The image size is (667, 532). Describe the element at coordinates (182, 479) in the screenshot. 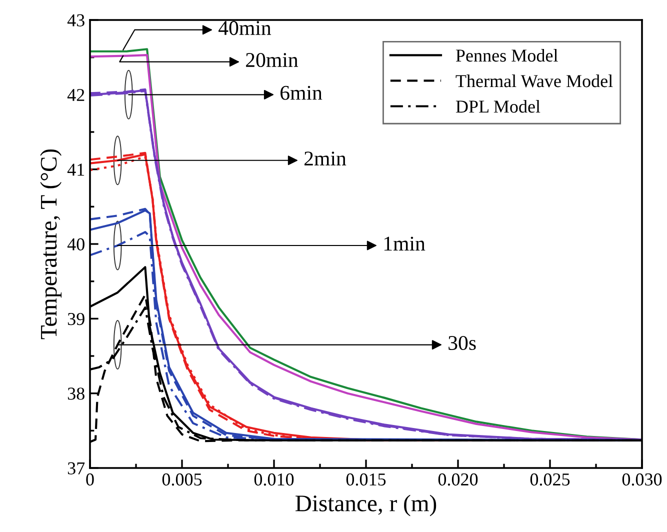

I see `x-tick-label: 0.005` at that location.